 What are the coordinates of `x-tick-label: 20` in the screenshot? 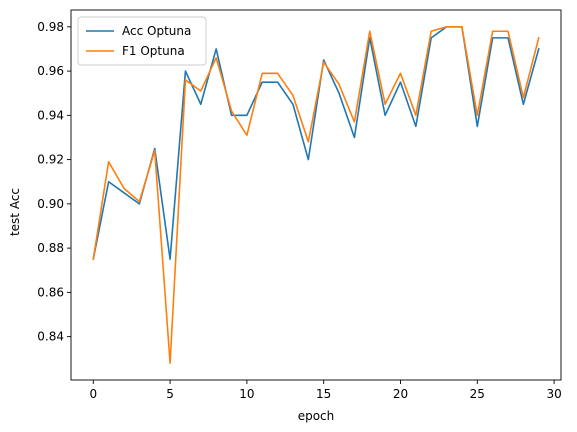 It's located at (400, 394).